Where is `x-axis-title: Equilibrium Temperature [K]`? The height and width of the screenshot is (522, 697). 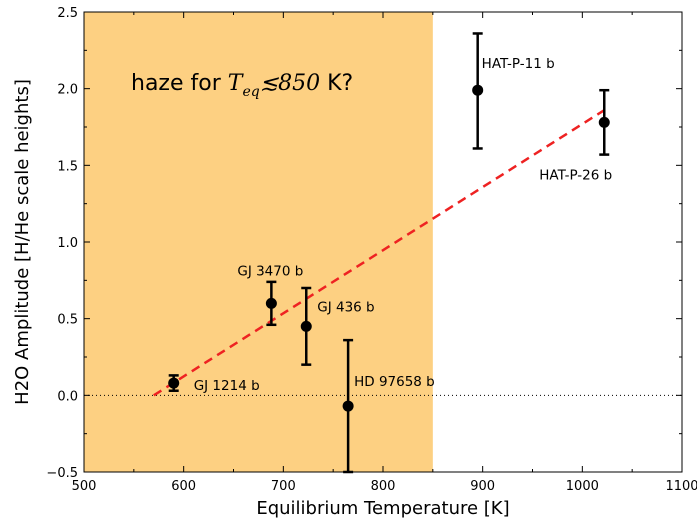 x-axis-title: Equilibrium Temperature [K] is located at coordinates (382, 508).